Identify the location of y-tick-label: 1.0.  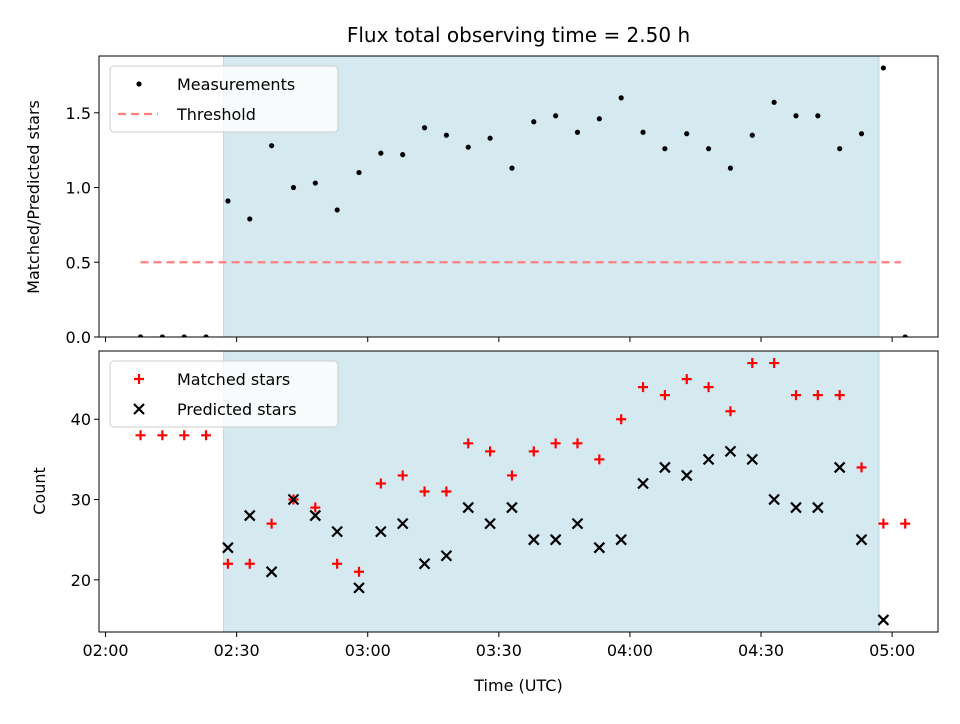
(78, 188).